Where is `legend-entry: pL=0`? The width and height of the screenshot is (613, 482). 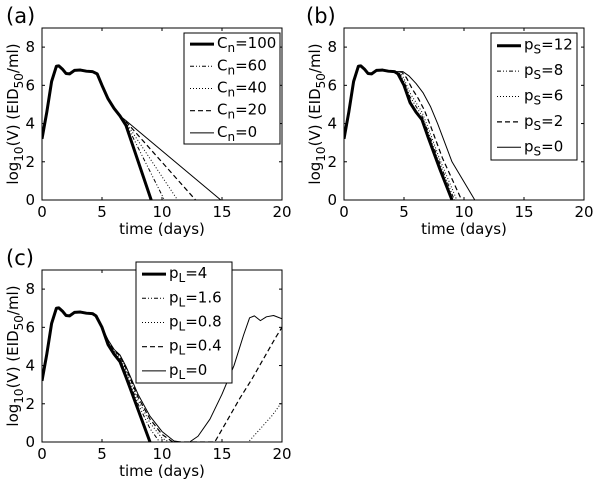 legend-entry: pL=0 is located at coordinates (188, 371).